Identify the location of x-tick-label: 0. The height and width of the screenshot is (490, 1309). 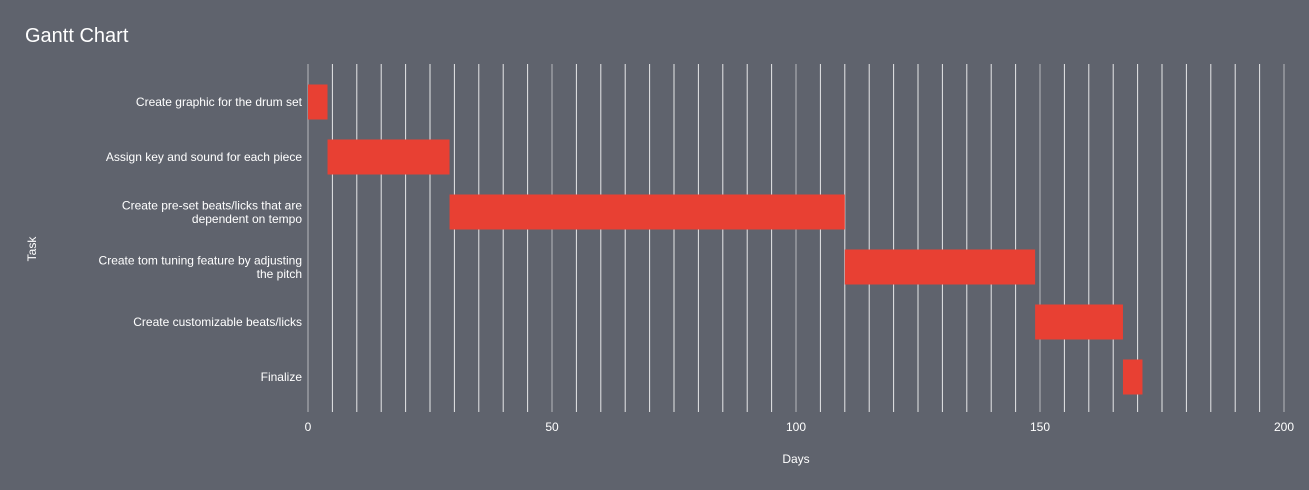
(308, 427).